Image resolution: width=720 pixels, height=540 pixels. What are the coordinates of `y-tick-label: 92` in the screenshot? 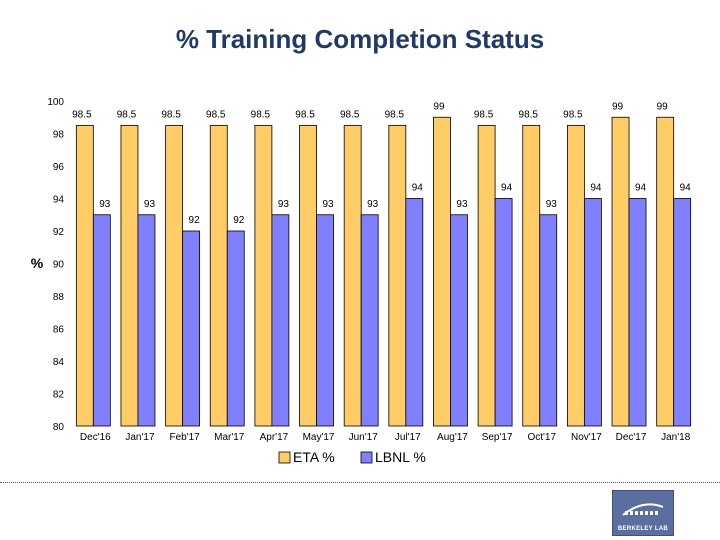 It's located at (59, 232).